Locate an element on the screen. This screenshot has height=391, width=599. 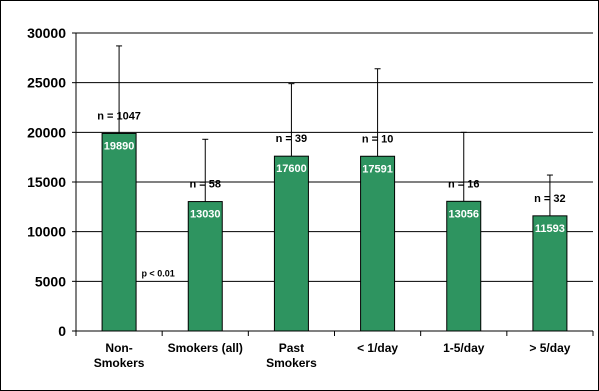
bar-value-label: 17600 is located at coordinates (291, 169).